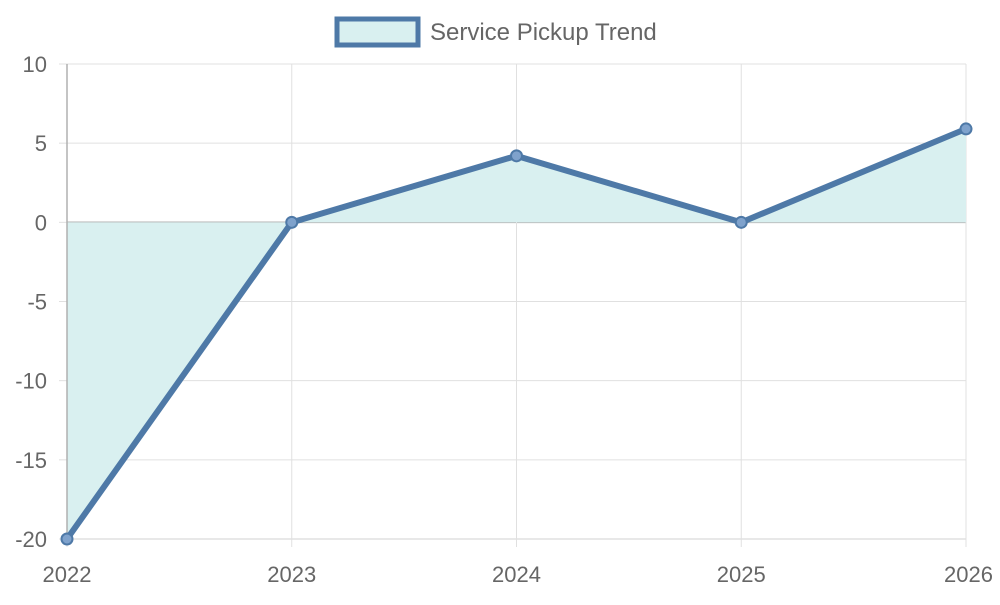 This screenshot has height=605, width=1000. What do you see at coordinates (741, 574) in the screenshot?
I see `x-tick-label: 2025` at bounding box center [741, 574].